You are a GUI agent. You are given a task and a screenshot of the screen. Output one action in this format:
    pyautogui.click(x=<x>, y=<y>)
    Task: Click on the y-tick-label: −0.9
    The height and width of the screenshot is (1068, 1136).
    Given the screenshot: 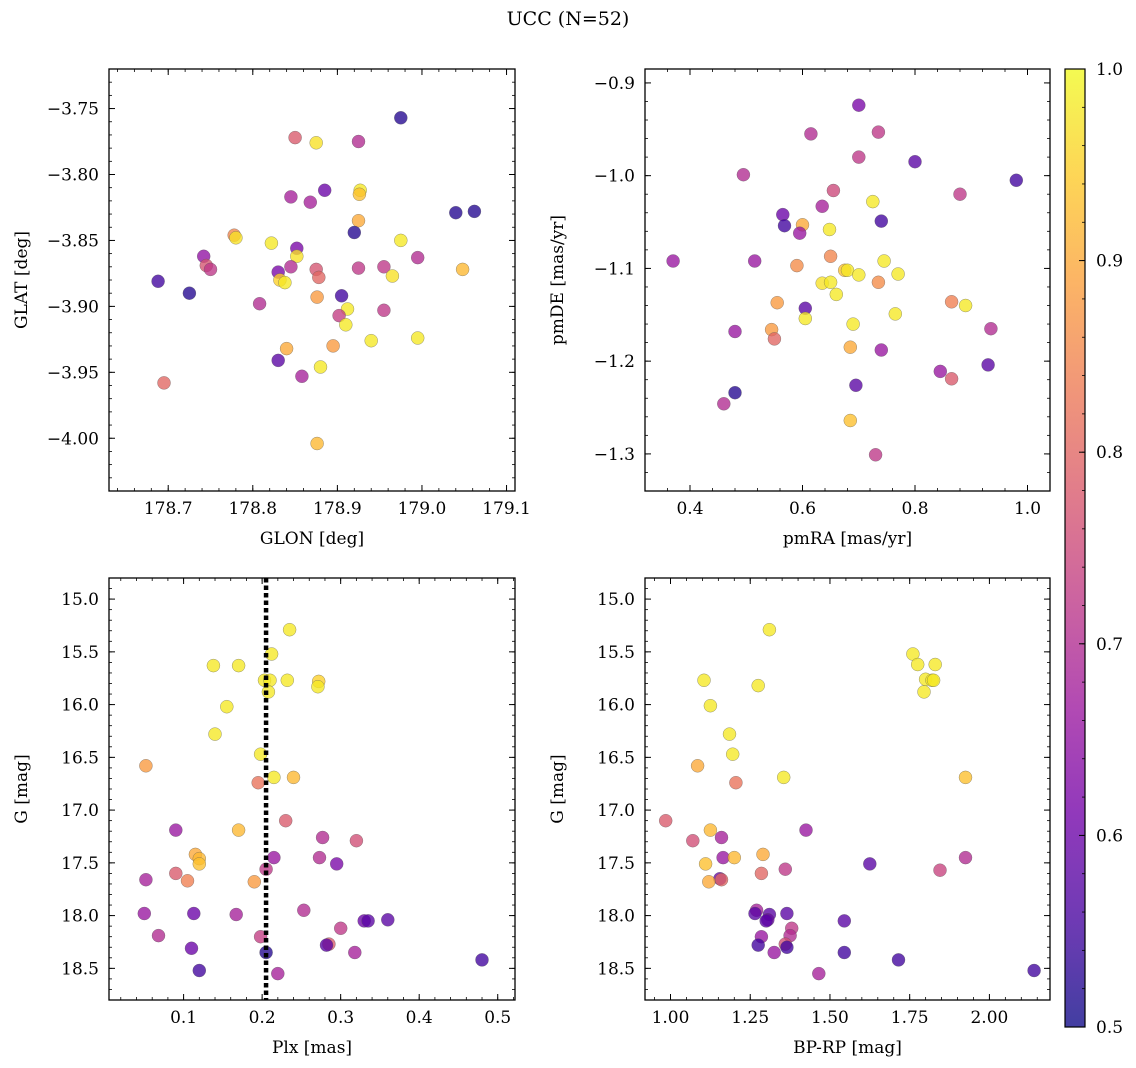 What is the action you would take?
    pyautogui.click(x=614, y=84)
    